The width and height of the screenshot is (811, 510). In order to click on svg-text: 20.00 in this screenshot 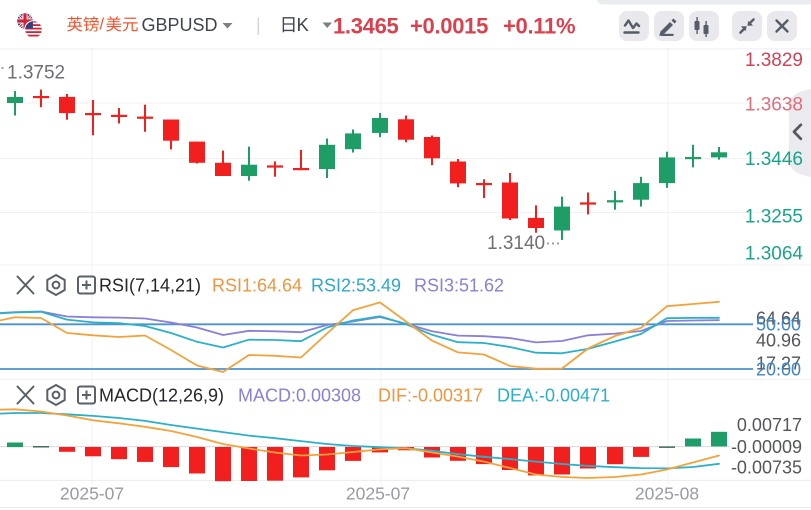, I will do `click(778, 370)`.